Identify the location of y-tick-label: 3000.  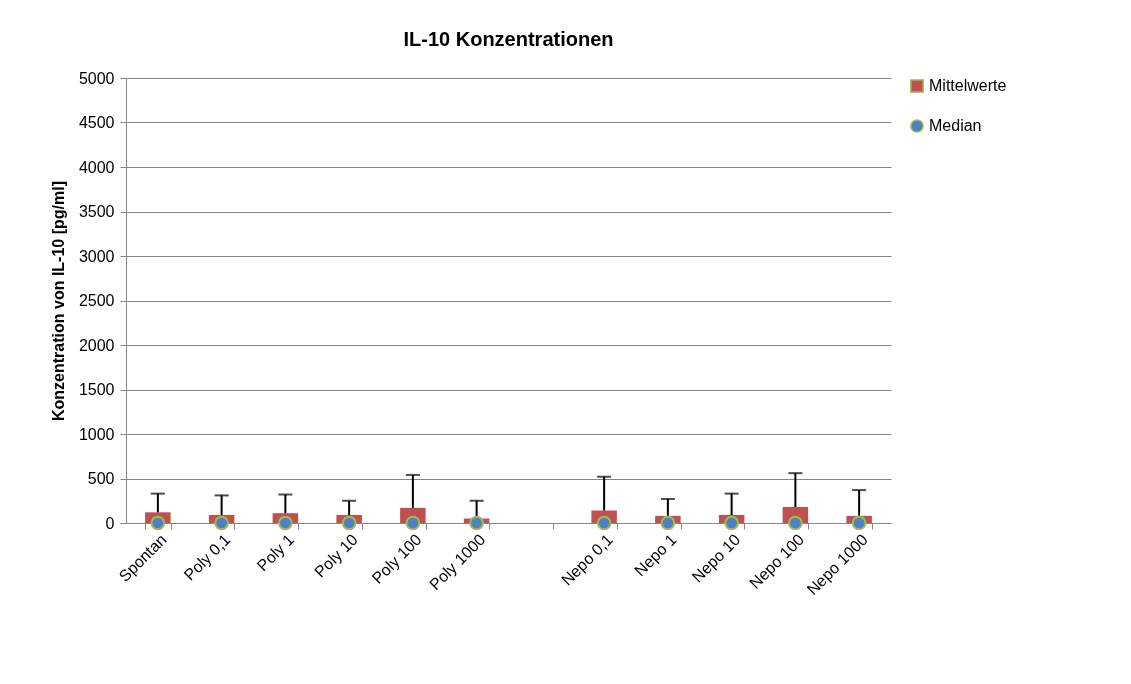
(96, 256).